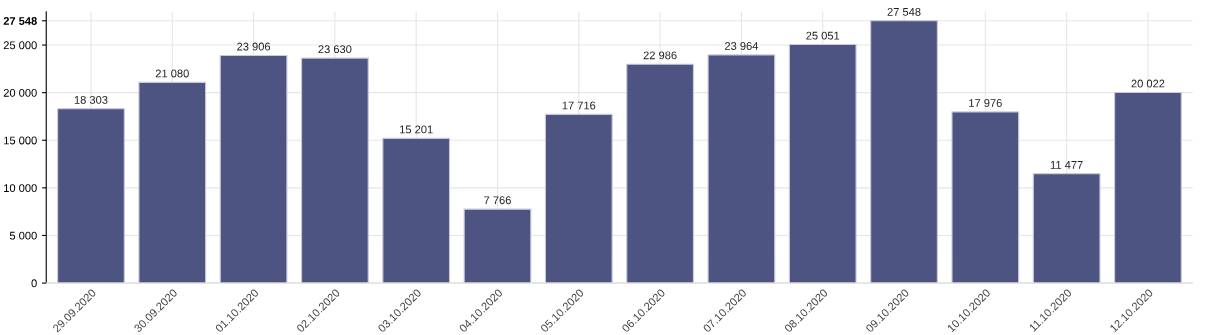 This screenshot has height=335, width=1217. I want to click on data-label: 11 477, so click(1066, 165).